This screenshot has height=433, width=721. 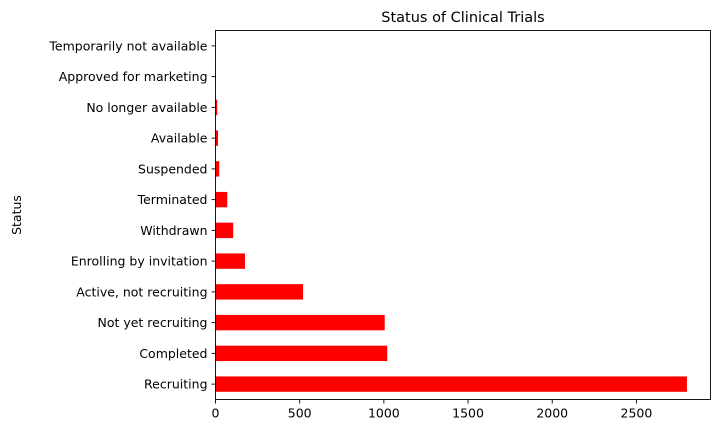 I want to click on x-tick-label: 2500, so click(x=637, y=413).